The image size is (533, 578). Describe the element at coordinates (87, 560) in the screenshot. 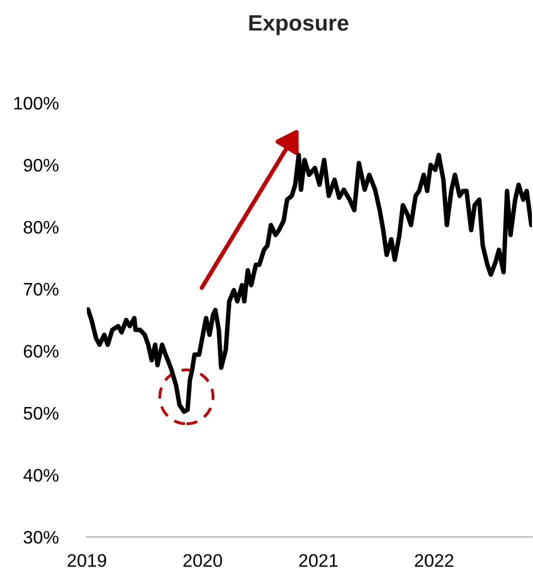

I see `x-tick-label: 2019` at that location.